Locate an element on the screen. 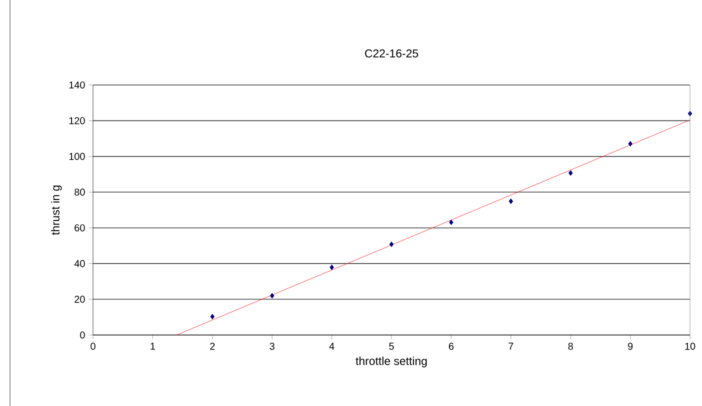 The image size is (702, 406). y-tick-label: 40 is located at coordinates (79, 264).